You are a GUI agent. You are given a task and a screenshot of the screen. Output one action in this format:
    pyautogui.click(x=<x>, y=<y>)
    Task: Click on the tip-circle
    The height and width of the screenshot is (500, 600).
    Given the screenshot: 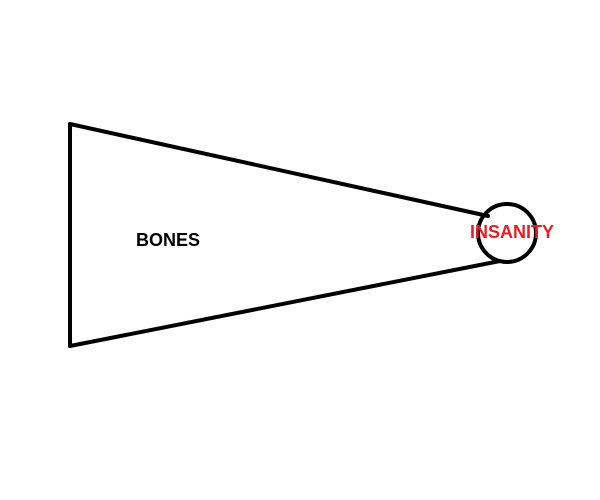 What is the action you would take?
    pyautogui.click(x=507, y=233)
    